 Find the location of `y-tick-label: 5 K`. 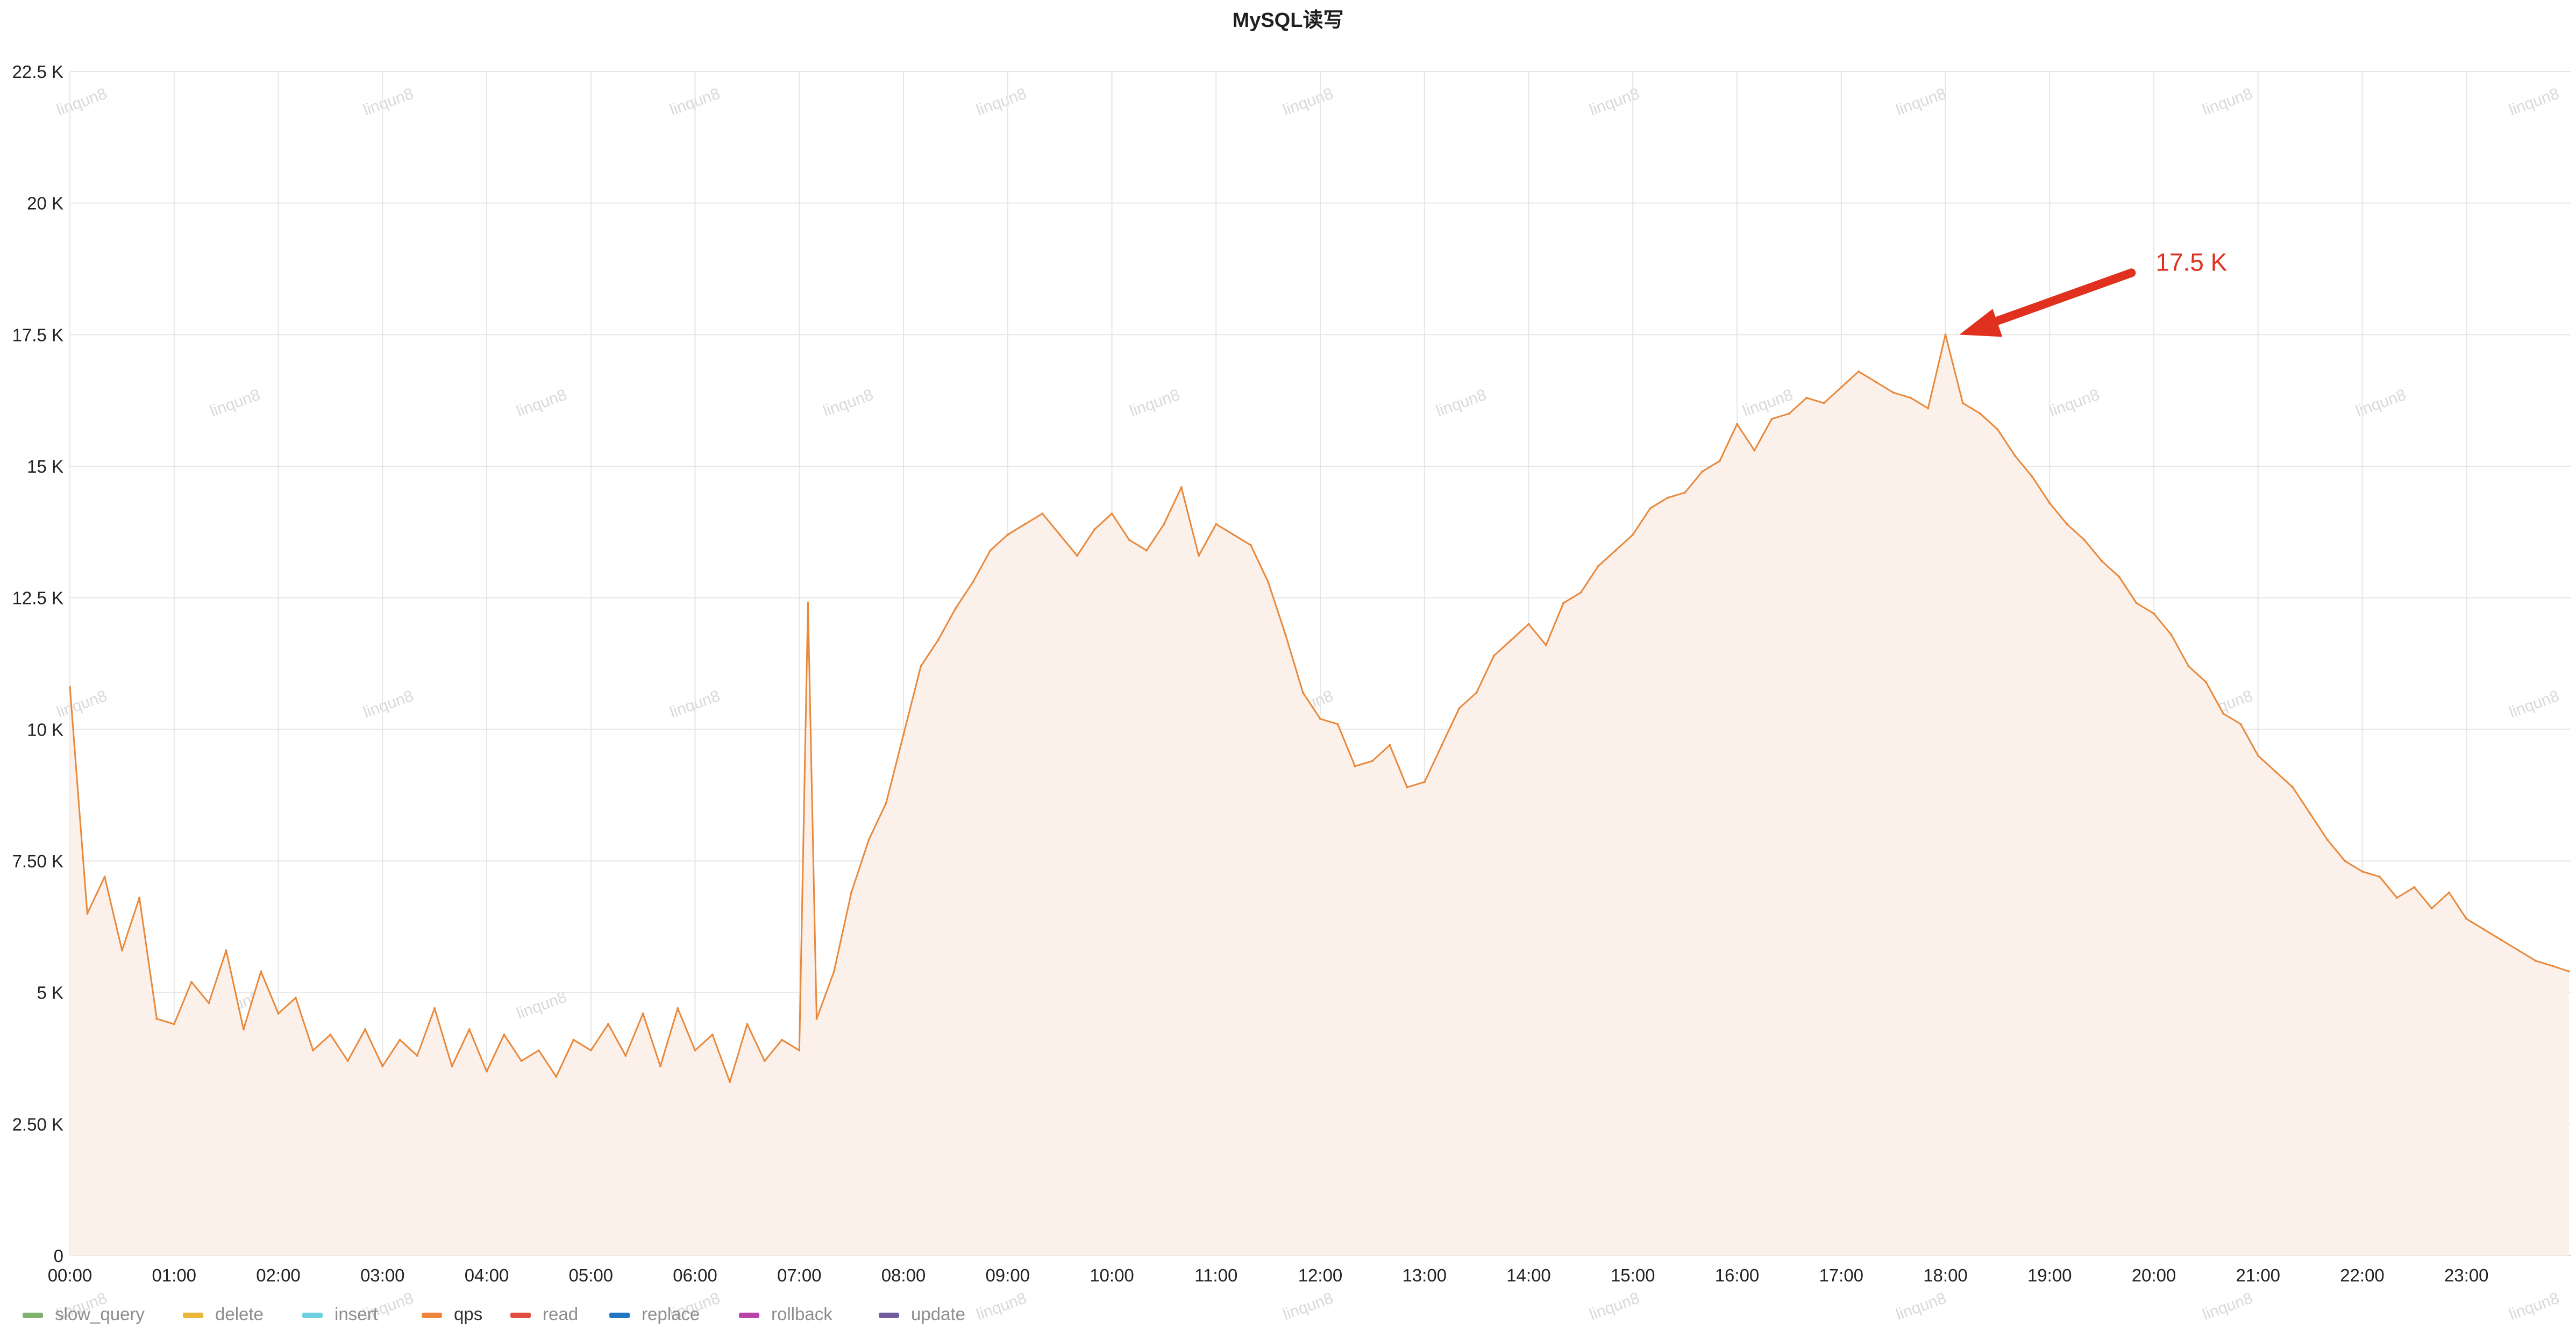

y-tick-label: 5 K is located at coordinates (50, 993).